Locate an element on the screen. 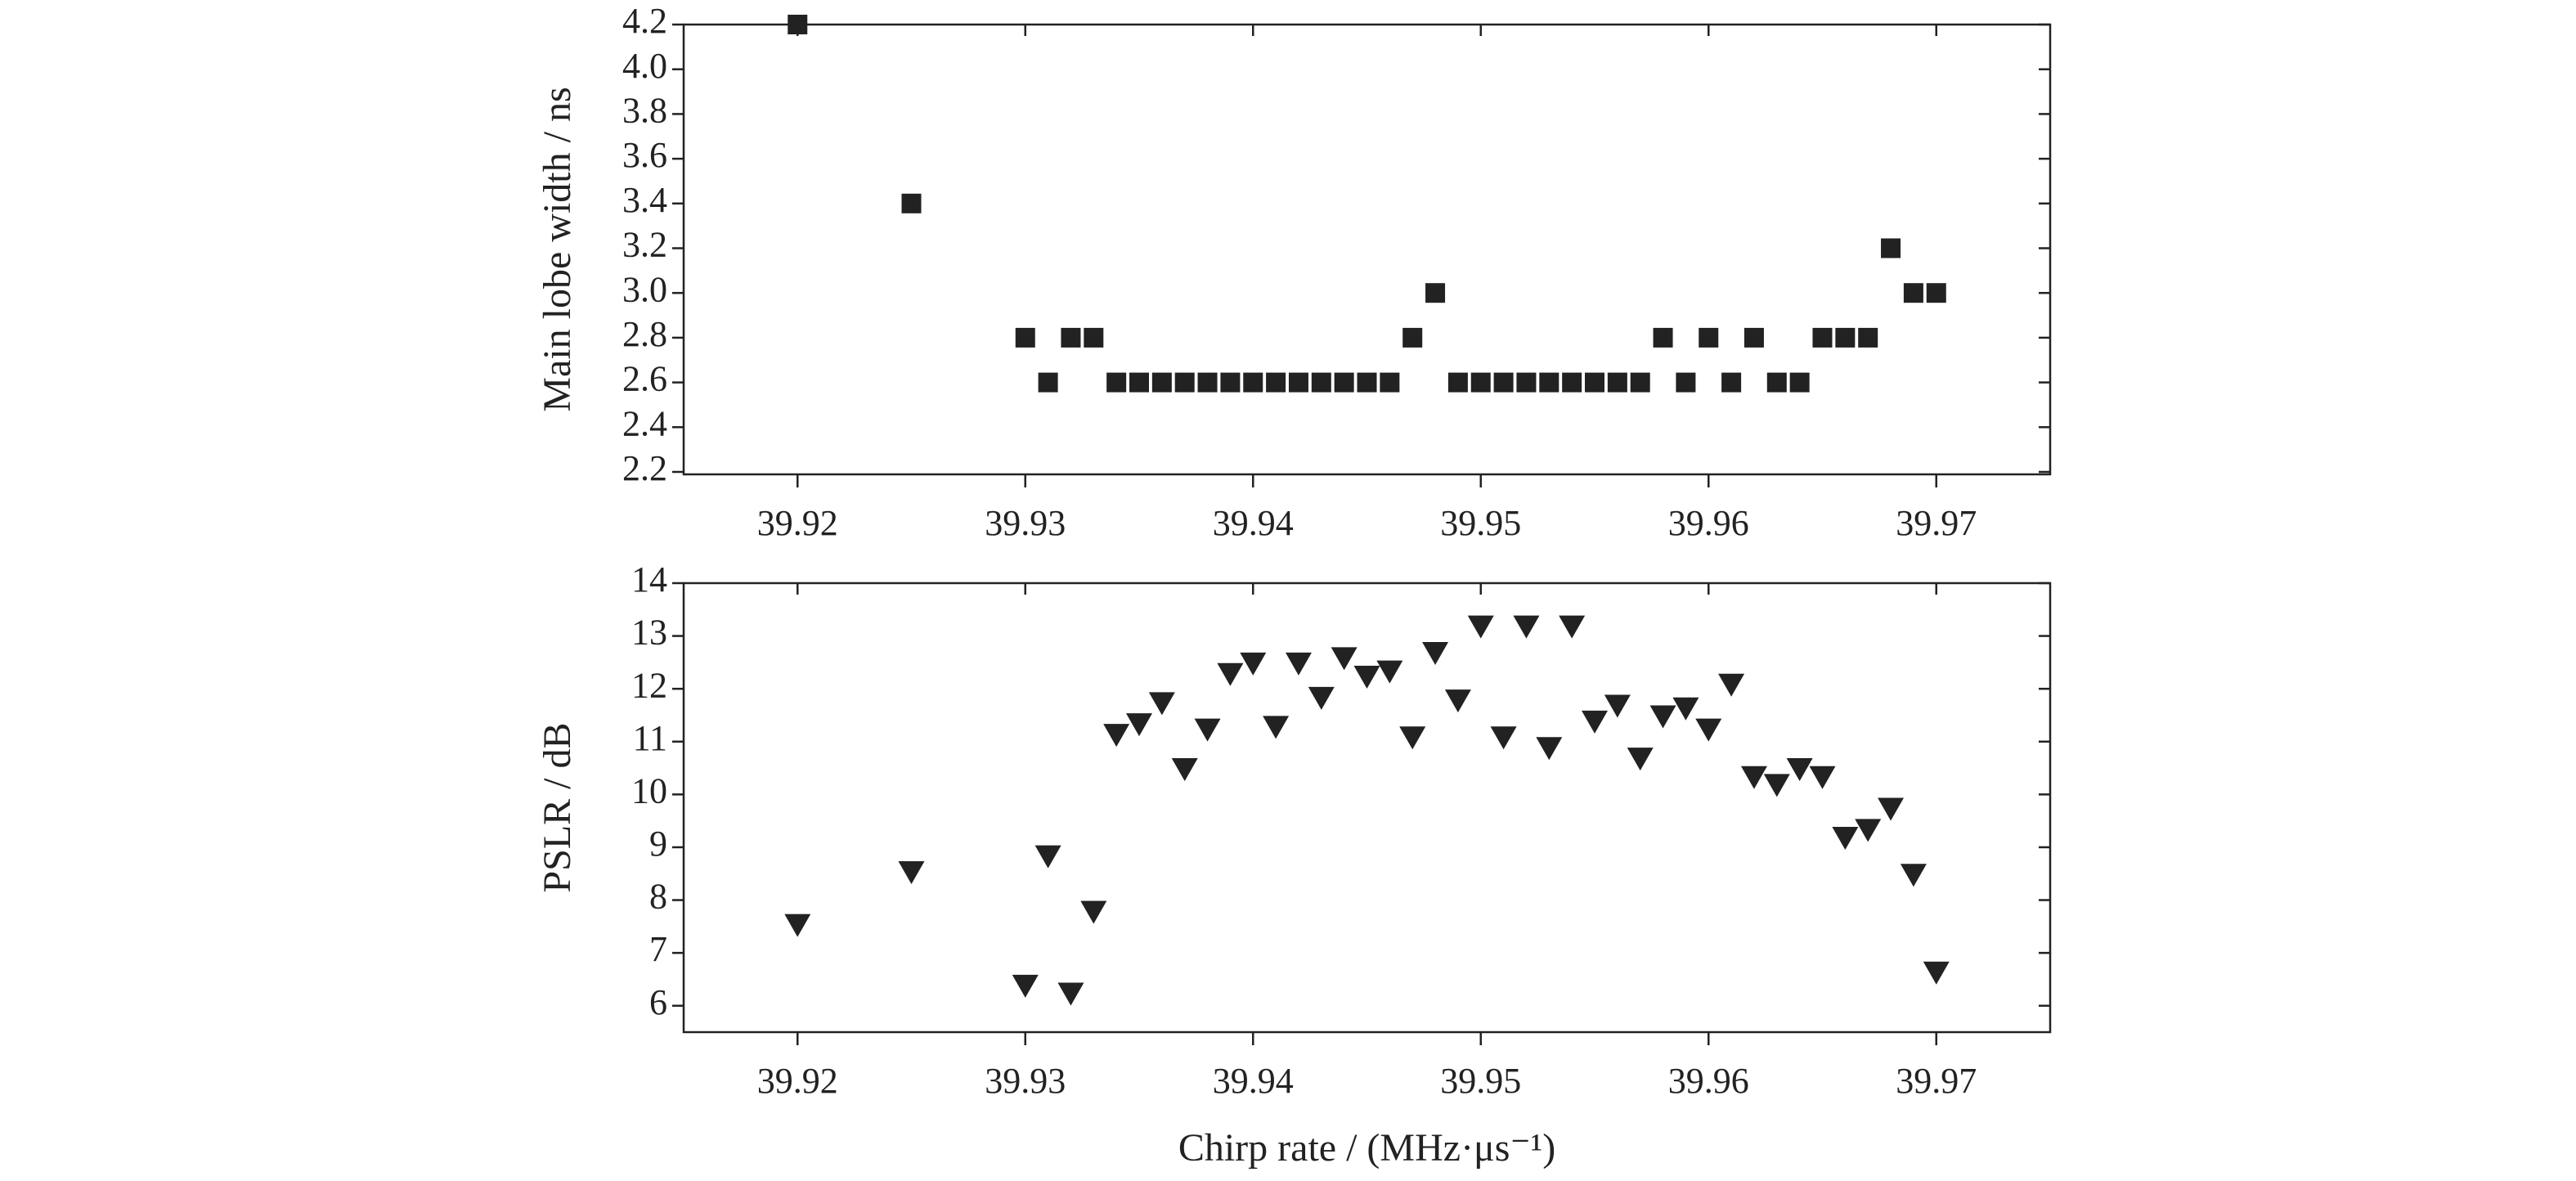 This screenshot has height=1181, width=2576. y-tick-label: 2.4 is located at coordinates (644, 423).